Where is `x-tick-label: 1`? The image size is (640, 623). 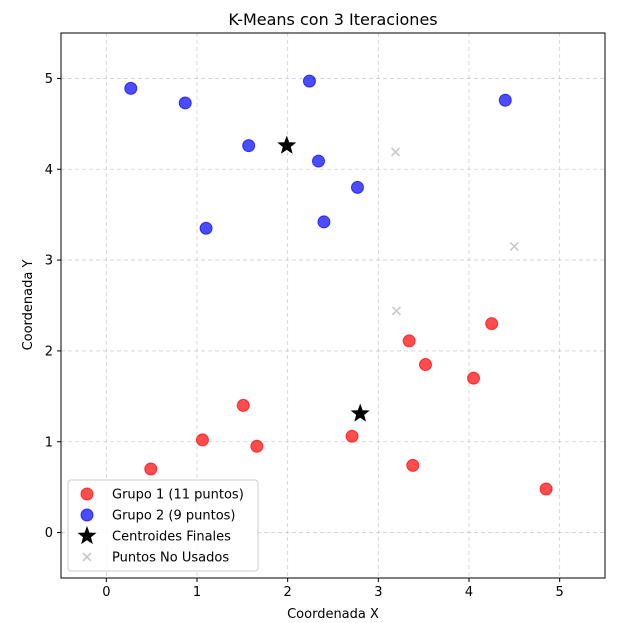
x-tick-label: 1 is located at coordinates (197, 592).